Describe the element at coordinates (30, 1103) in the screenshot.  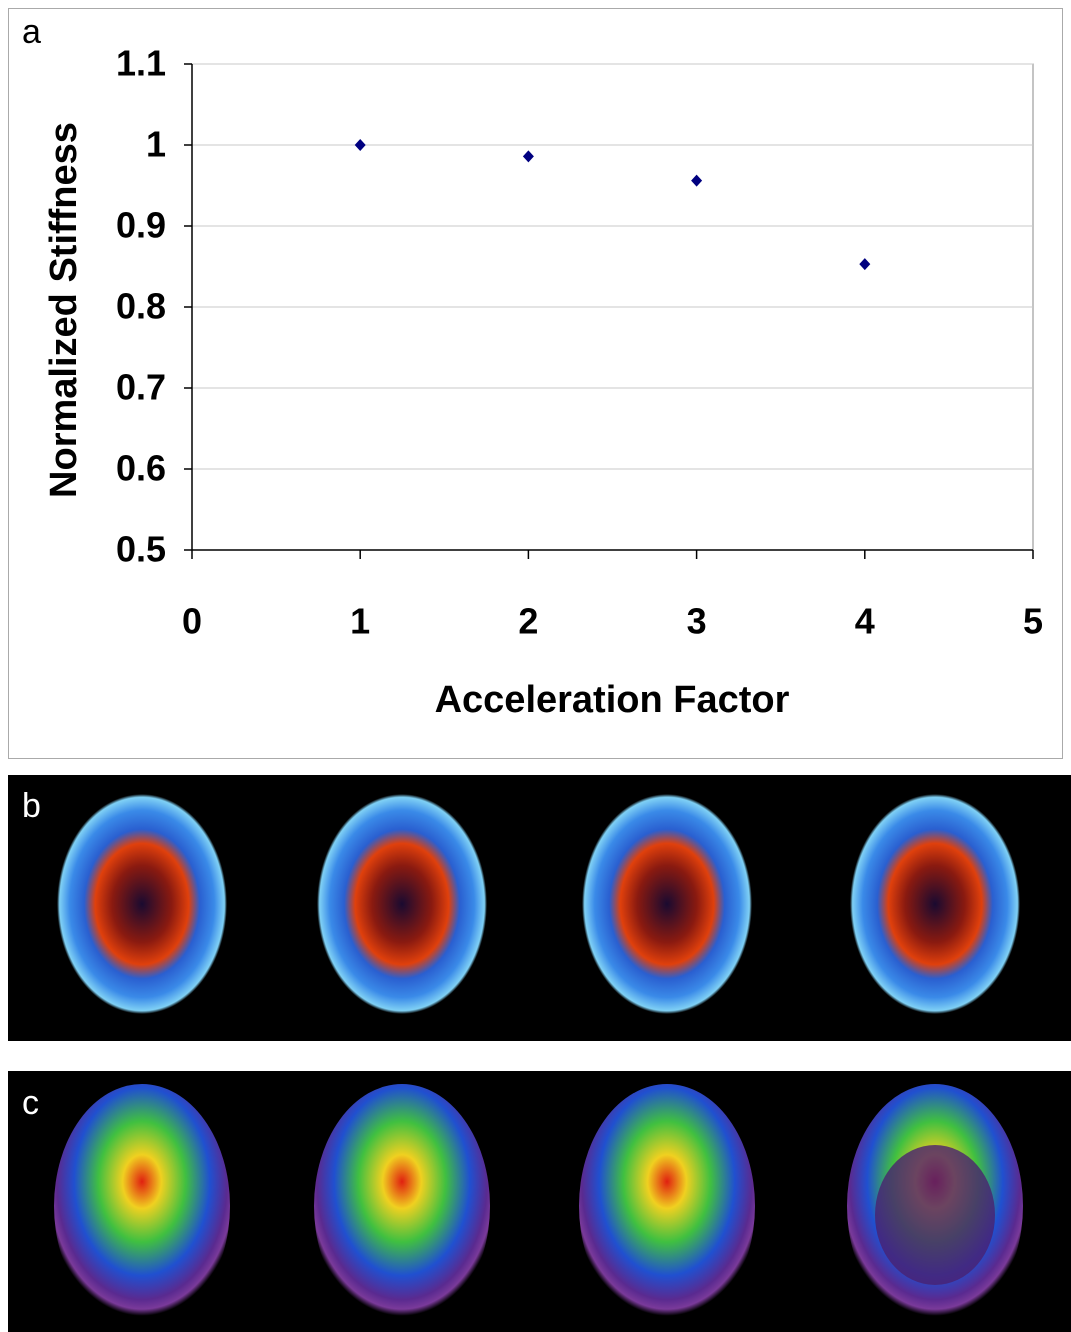
I see `panel-label: c` at that location.